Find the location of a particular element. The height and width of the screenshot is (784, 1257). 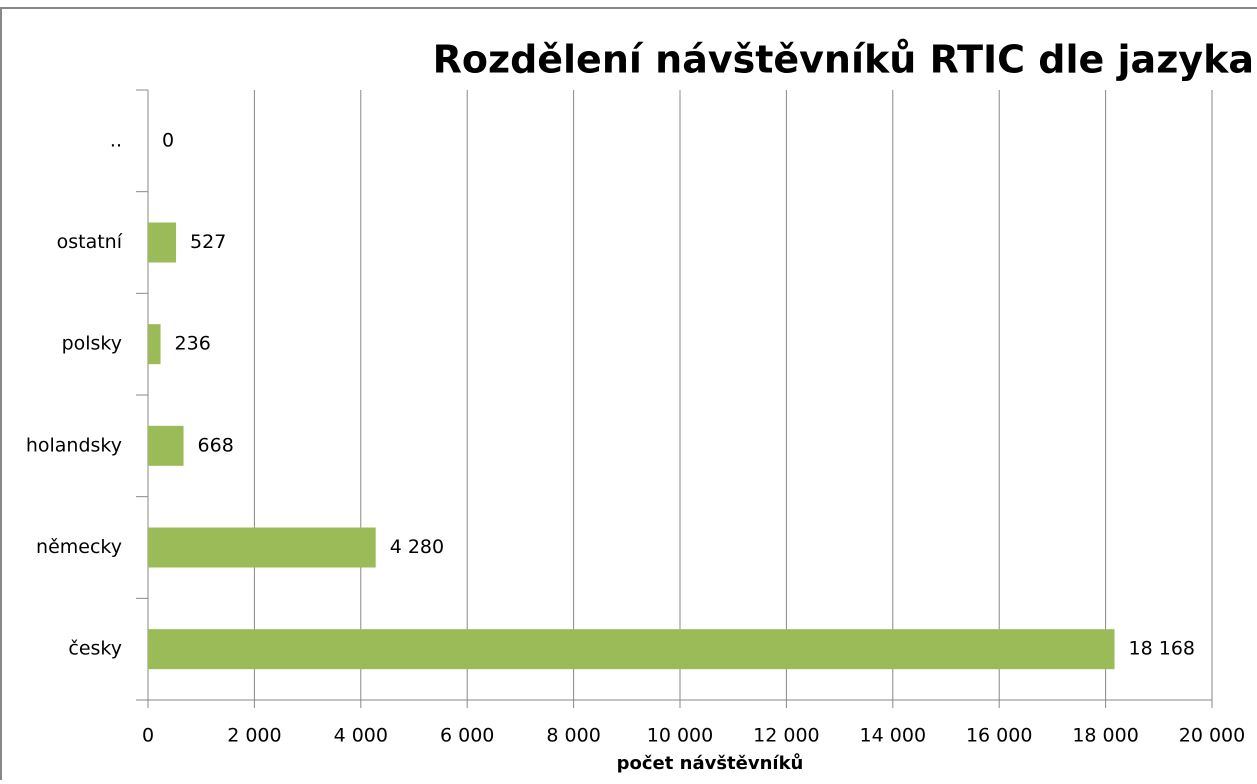

y-tick-label: česky is located at coordinates (95, 649).